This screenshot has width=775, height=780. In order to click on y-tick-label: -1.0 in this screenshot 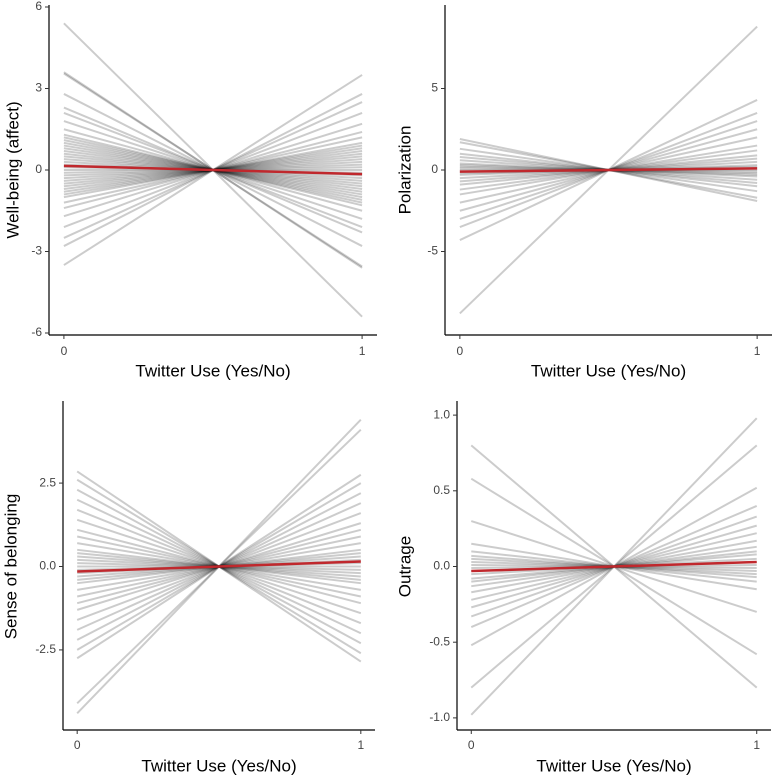, I will do `click(439, 717)`.